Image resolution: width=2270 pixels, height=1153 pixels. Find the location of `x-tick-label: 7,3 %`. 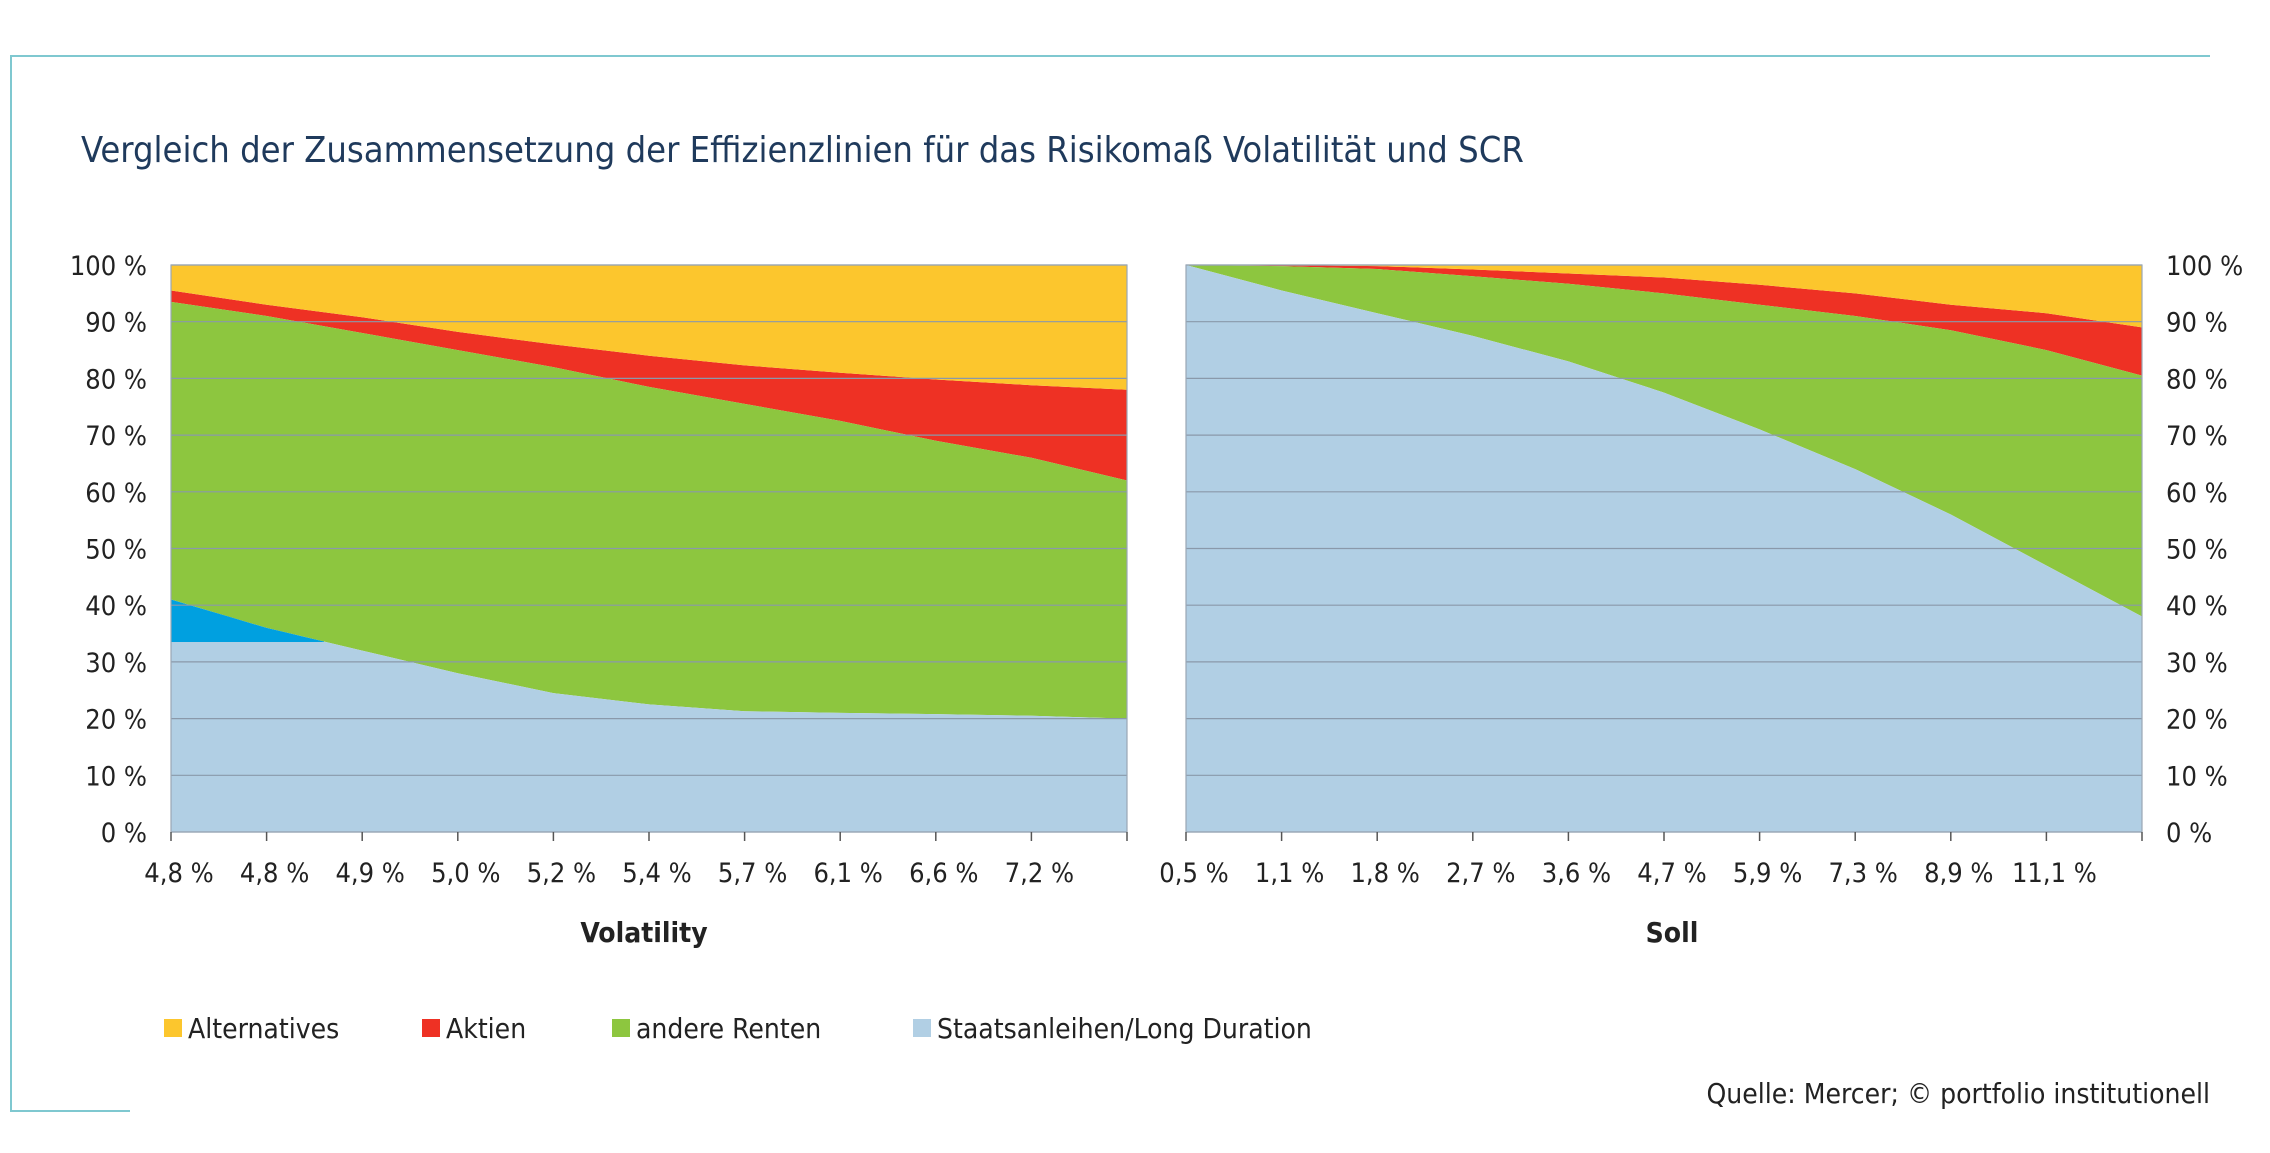

x-tick-label: 7,3 % is located at coordinates (1862, 873).